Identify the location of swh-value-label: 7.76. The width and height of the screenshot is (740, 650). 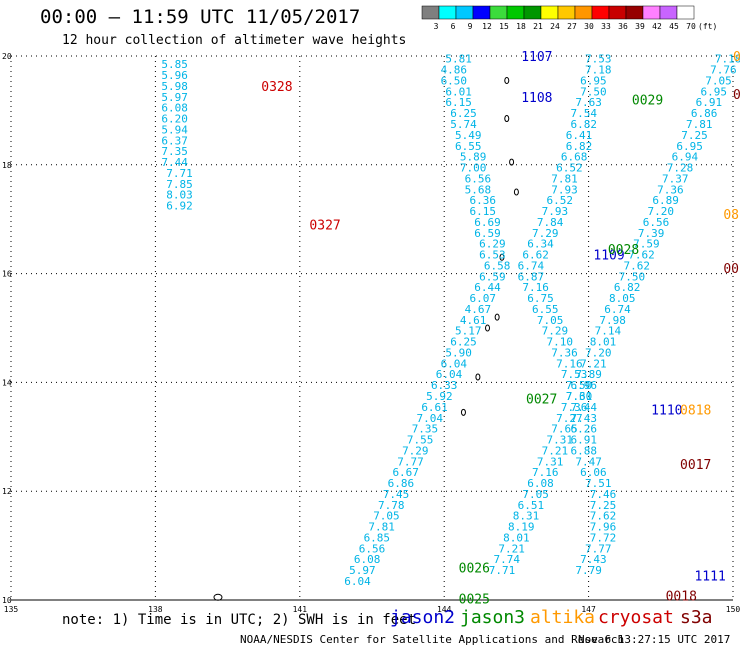
(723, 70).